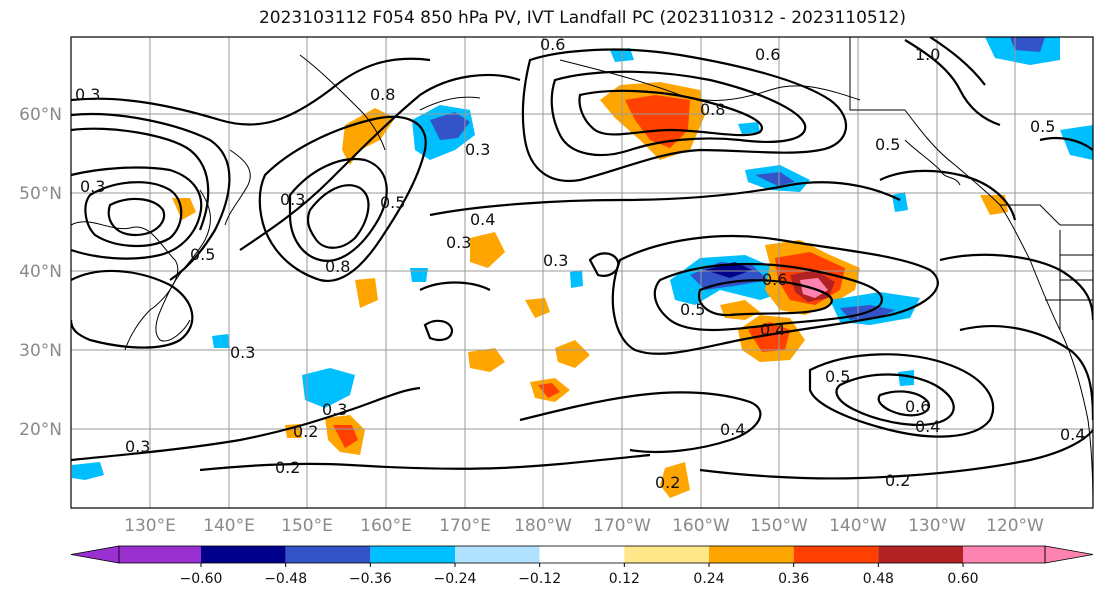  I want to click on colorbar-tick-label: 0.48, so click(878, 579).